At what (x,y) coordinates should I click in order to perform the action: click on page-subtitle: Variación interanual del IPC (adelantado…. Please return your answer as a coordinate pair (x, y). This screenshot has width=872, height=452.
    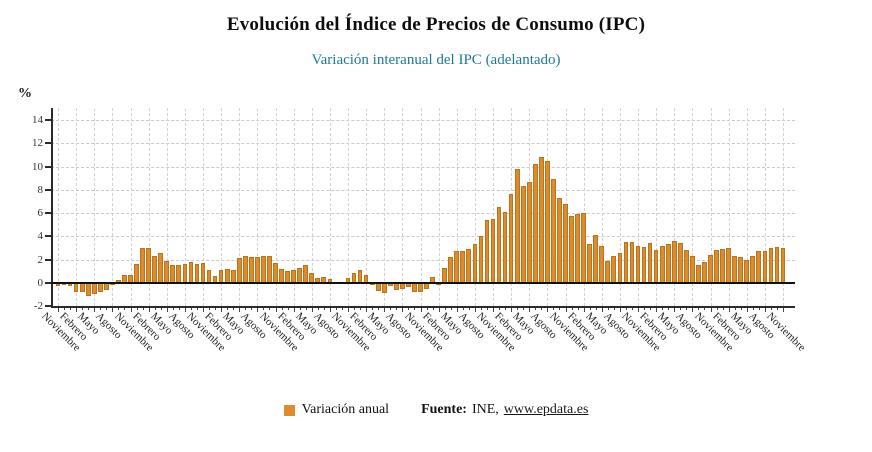
    Looking at the image, I should click on (436, 60).